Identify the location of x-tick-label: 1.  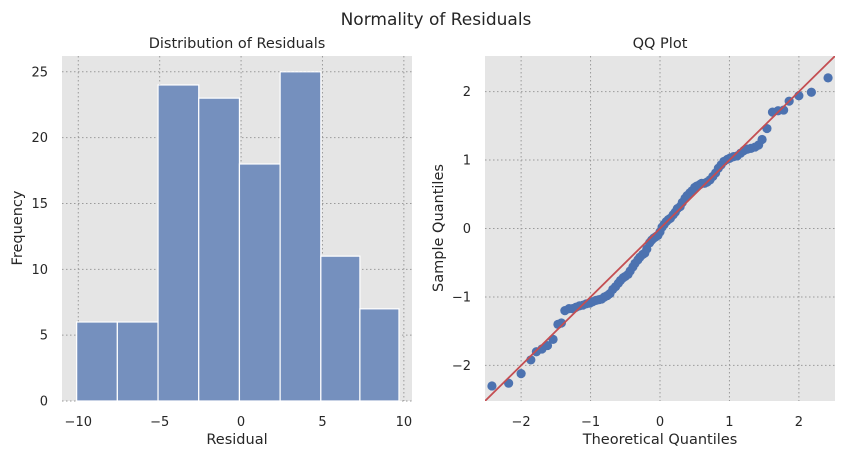
(729, 422).